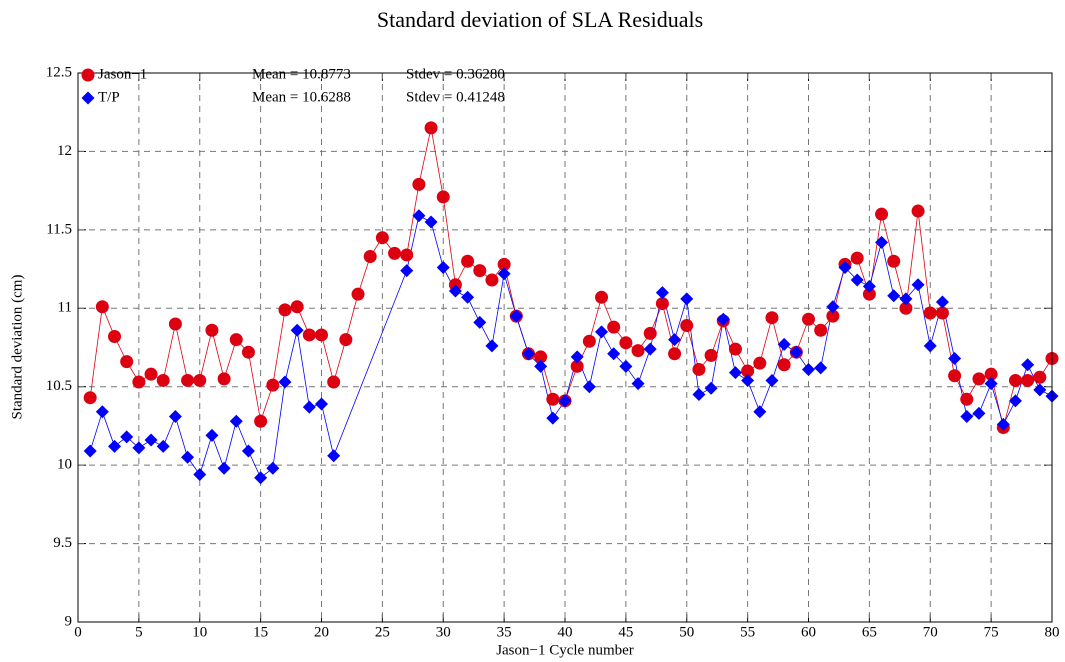 This screenshot has width=1065, height=662. What do you see at coordinates (260, 632) in the screenshot?
I see `x-tick-label: 15` at bounding box center [260, 632].